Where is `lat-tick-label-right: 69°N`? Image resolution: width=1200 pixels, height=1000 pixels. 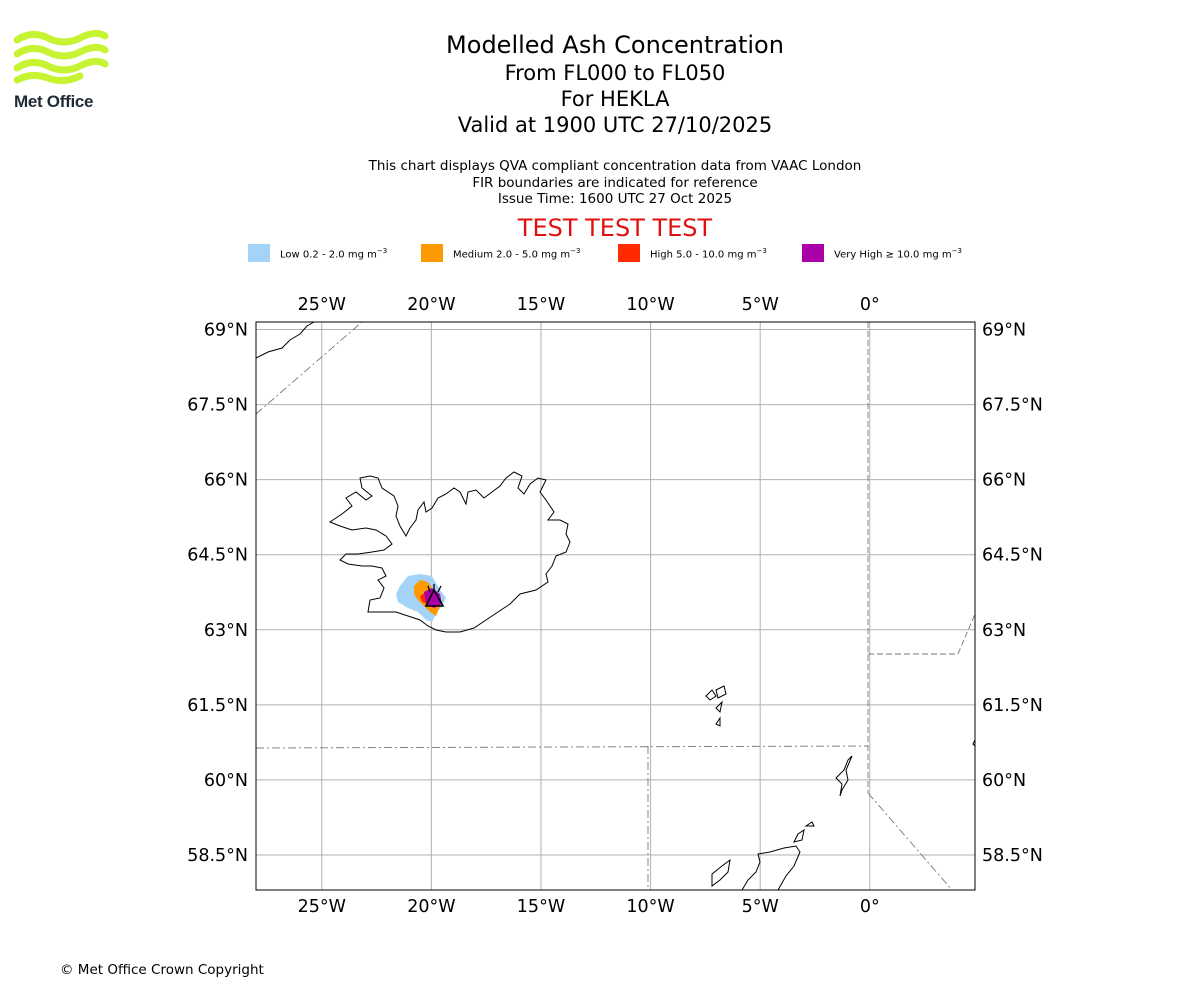 lat-tick-label-right: 69°N is located at coordinates (1004, 331).